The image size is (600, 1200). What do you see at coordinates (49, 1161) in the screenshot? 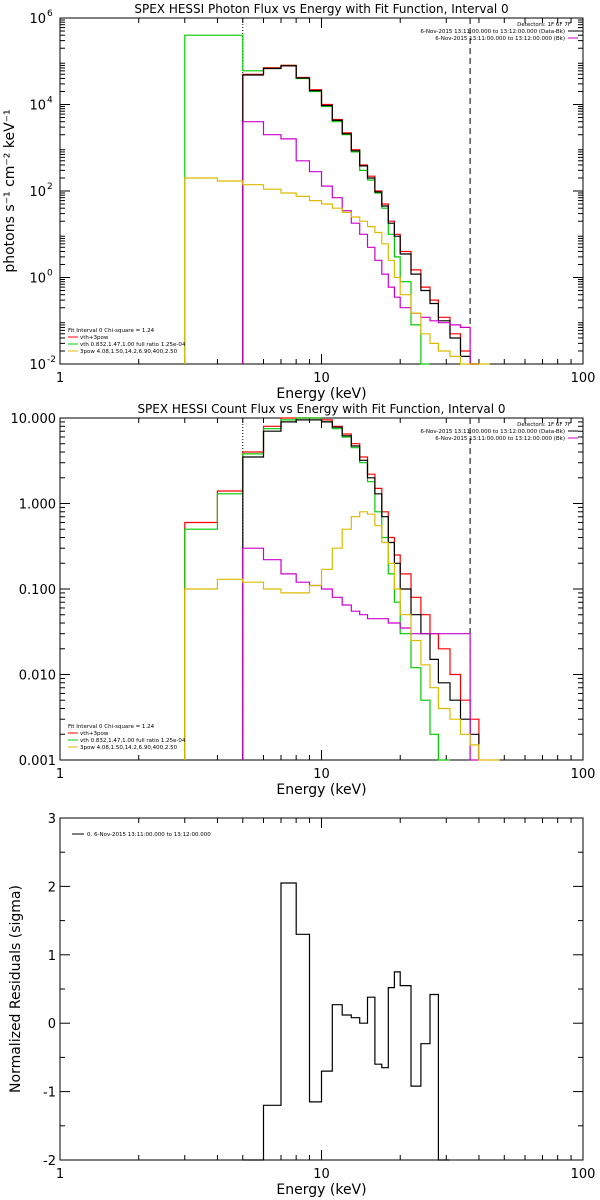
I see `y-tick-label: -2` at bounding box center [49, 1161].